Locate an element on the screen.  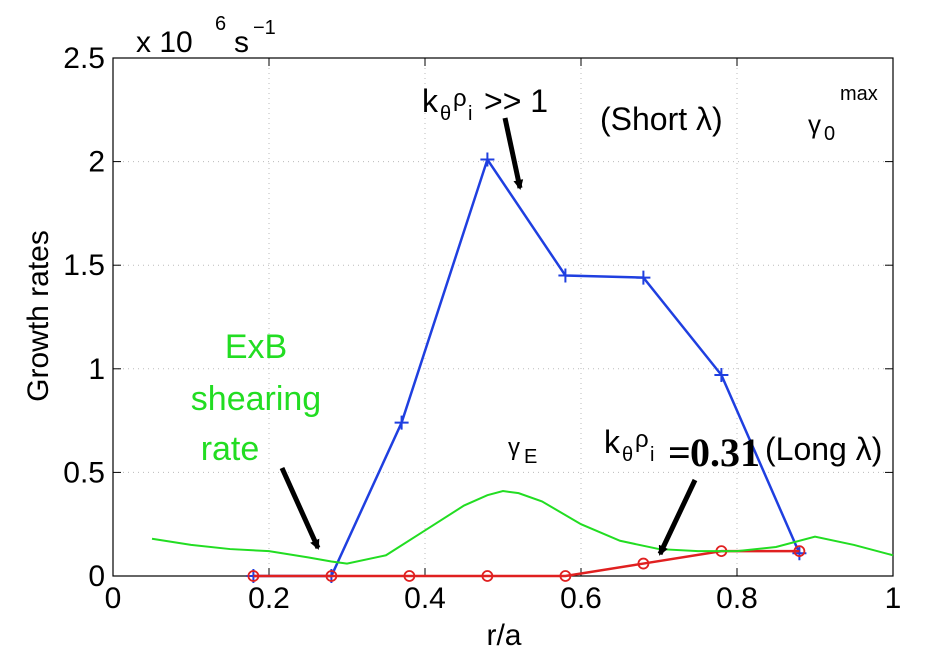
exb-line3: rate is located at coordinates (230, 449).